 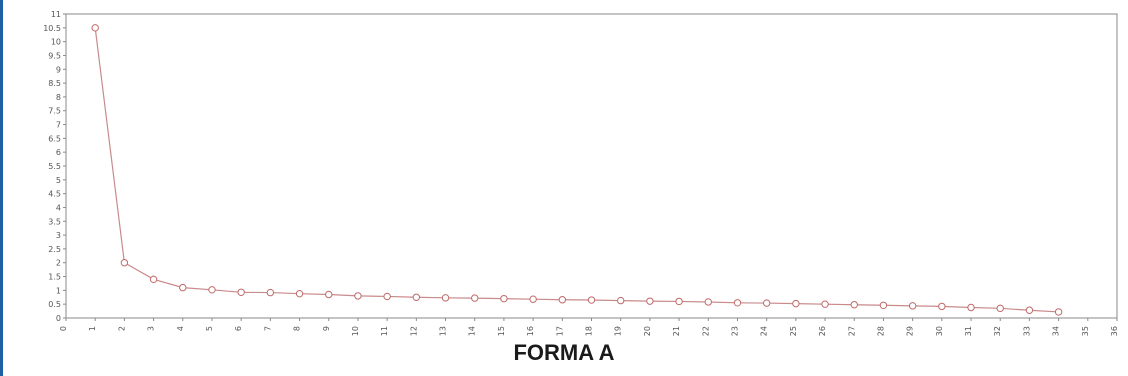 I want to click on x-tick-label: 34, so click(x=1056, y=331).